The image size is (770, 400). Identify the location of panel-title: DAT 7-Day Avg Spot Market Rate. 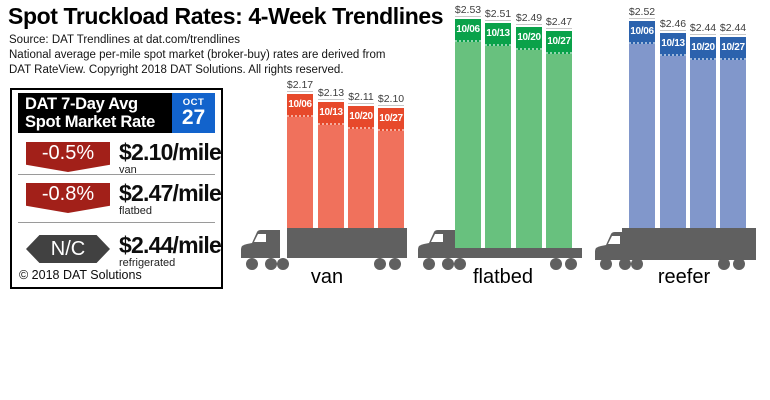
(95, 113).